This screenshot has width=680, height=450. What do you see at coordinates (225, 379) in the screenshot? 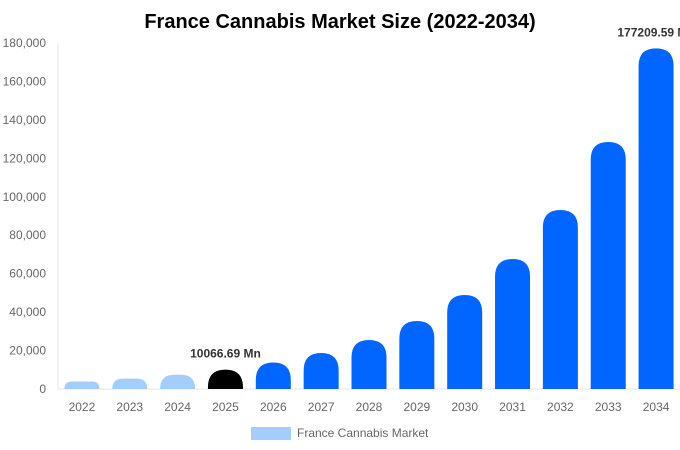
I see `bar-2025` at bounding box center [225, 379].